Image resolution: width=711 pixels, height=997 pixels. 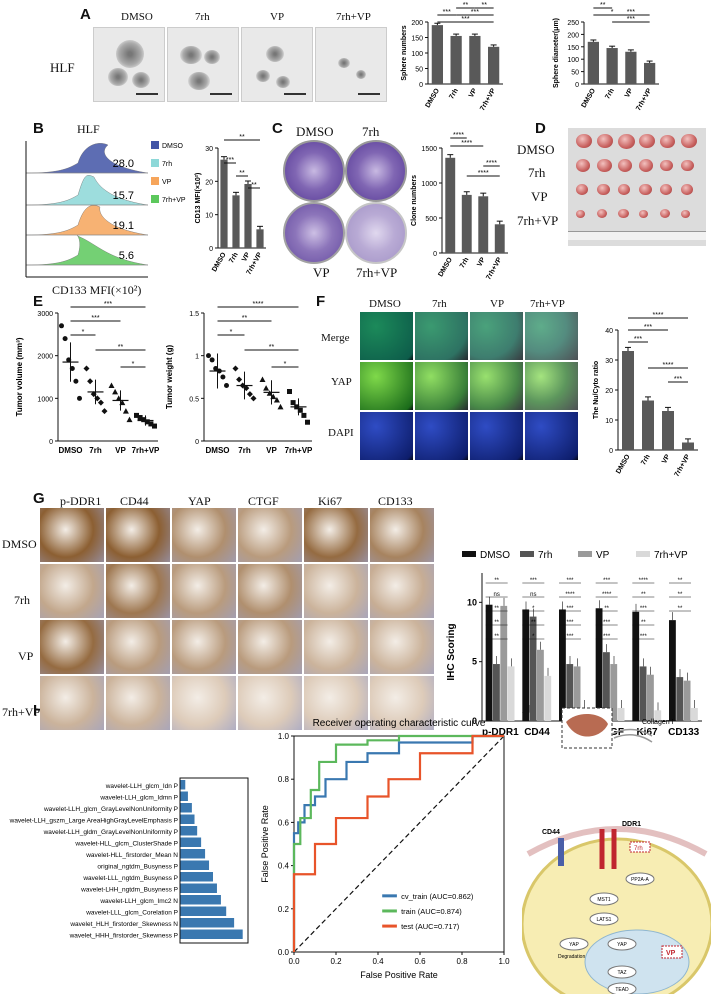 I want to click on g-row-7rh: 7rh, so click(x=22, y=600).